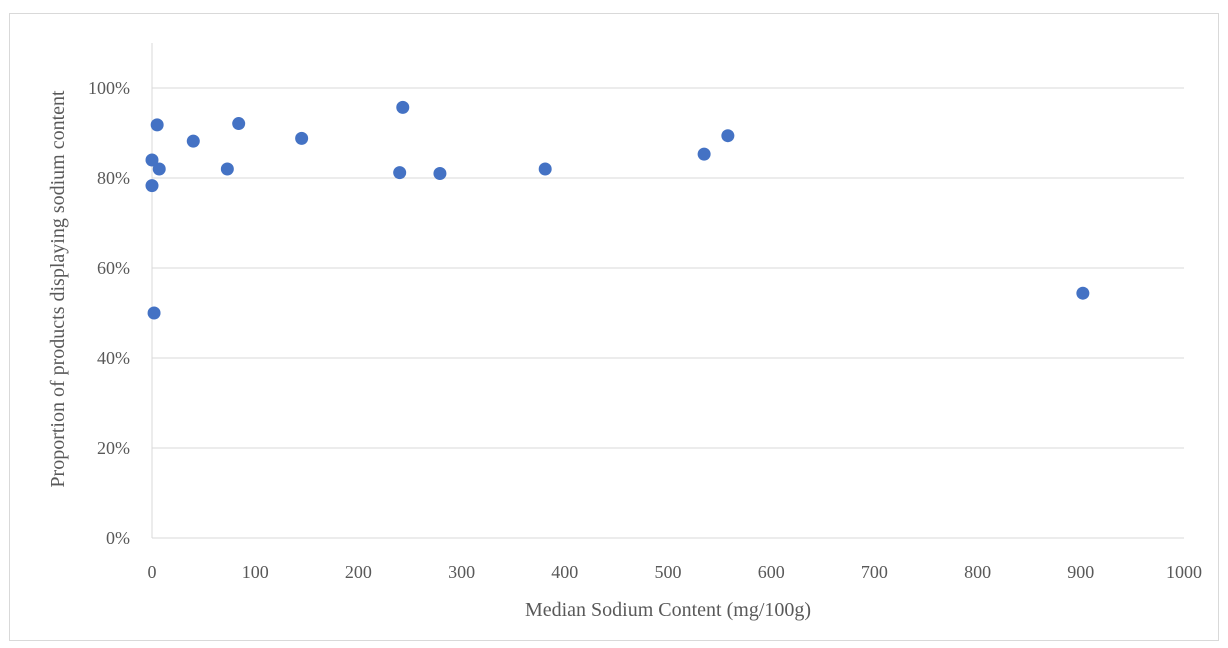 This screenshot has height=648, width=1228. I want to click on x-tick-label: 300, so click(461, 572).